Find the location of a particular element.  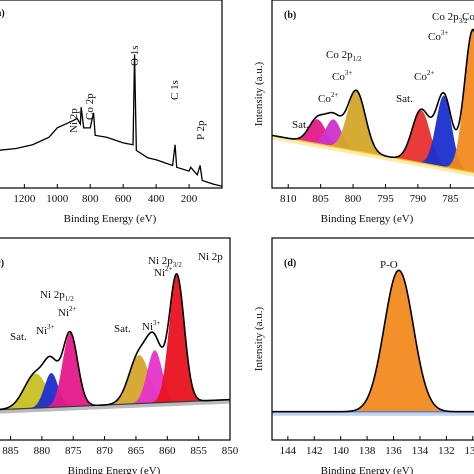

panel-label: (d) is located at coordinates (290, 263).